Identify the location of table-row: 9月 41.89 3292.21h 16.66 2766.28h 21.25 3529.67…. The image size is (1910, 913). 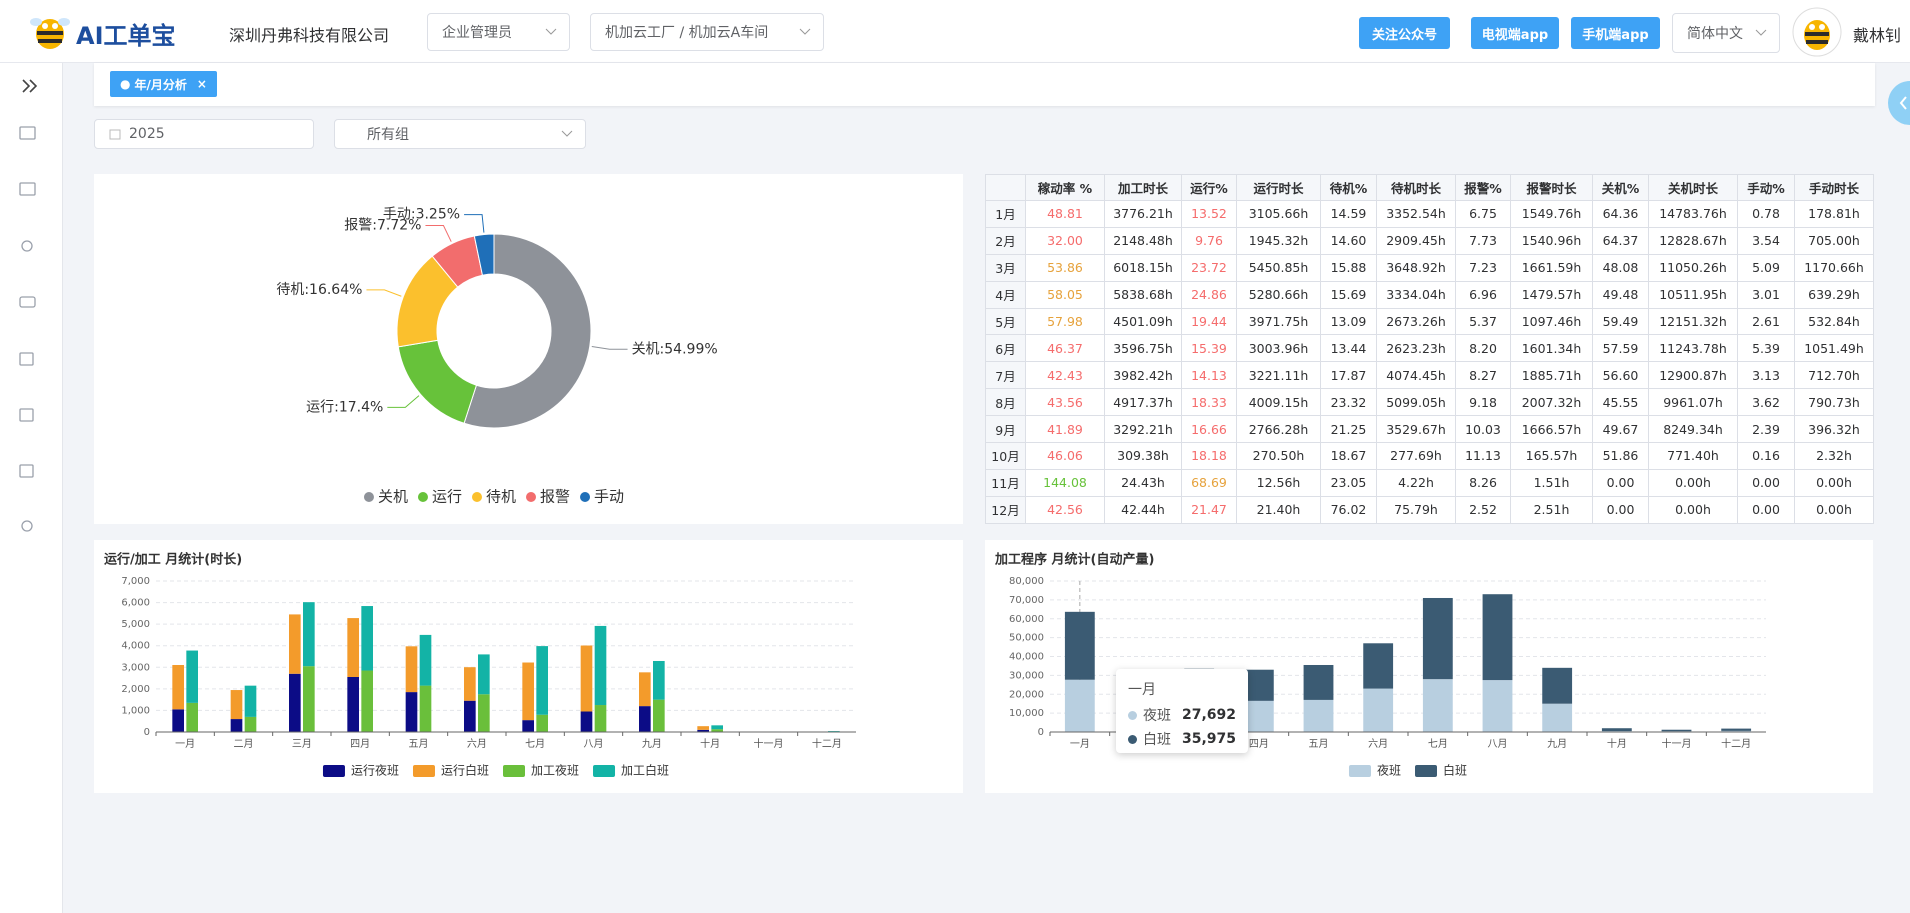
(1429, 429).